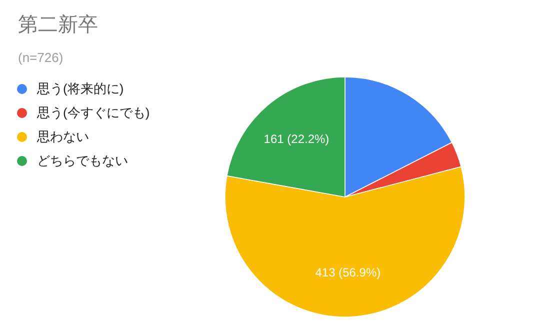 The height and width of the screenshot is (333, 541). What do you see at coordinates (80, 88) in the screenshot?
I see `legend-label: 思う(将来的に)` at bounding box center [80, 88].